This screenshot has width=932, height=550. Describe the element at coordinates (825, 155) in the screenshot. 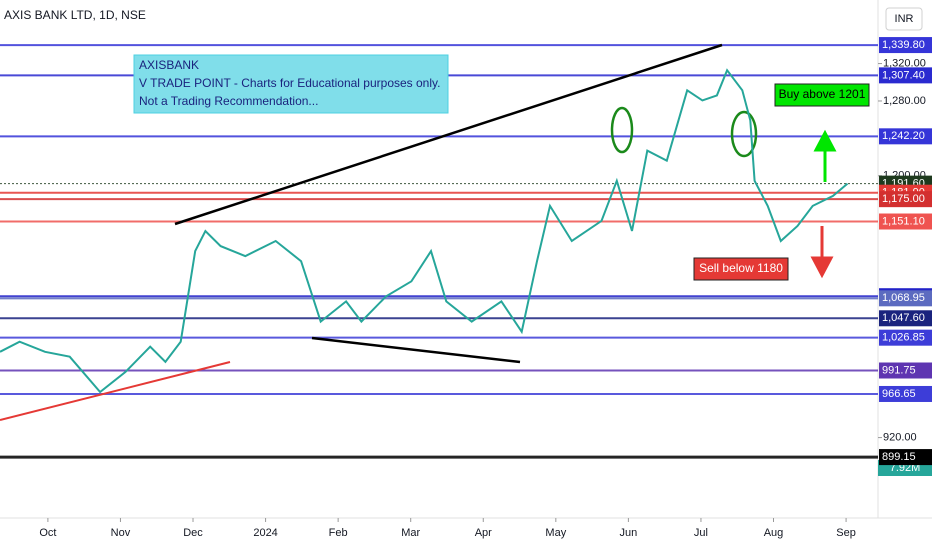

I see `up-arrow` at that location.